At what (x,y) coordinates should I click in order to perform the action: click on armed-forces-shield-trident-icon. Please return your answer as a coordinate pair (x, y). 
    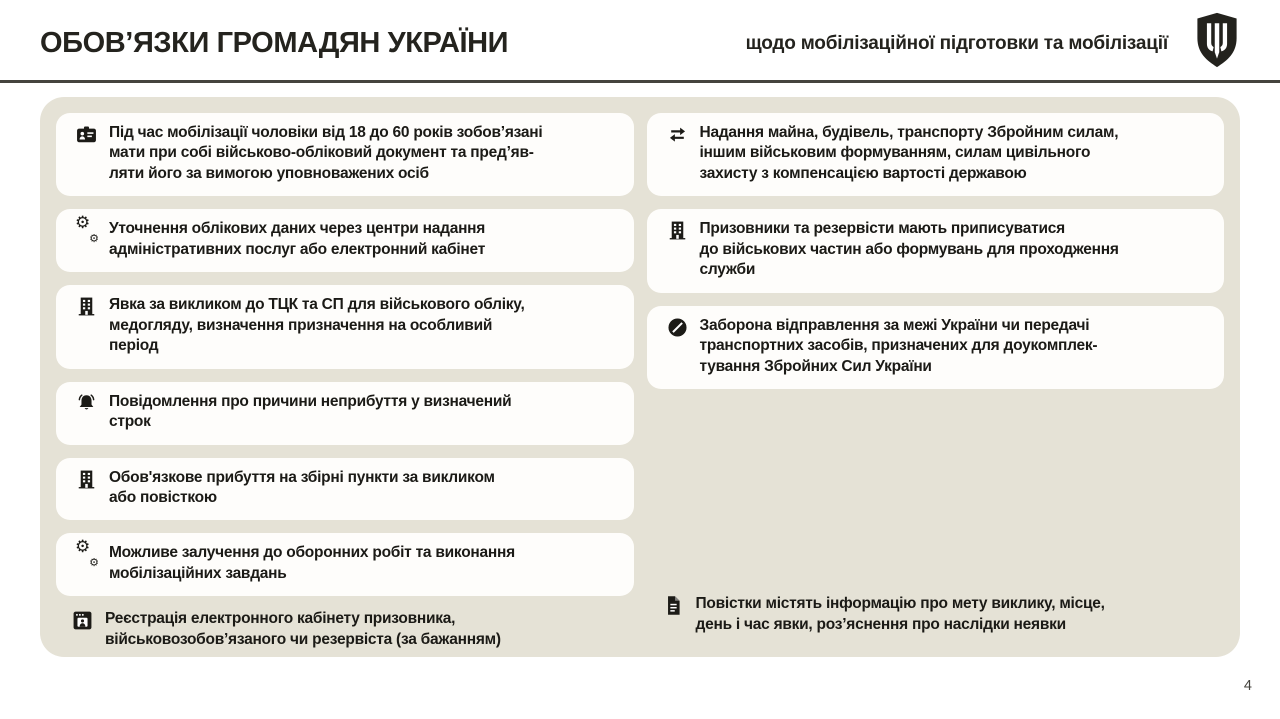
    Looking at the image, I should click on (1217, 42).